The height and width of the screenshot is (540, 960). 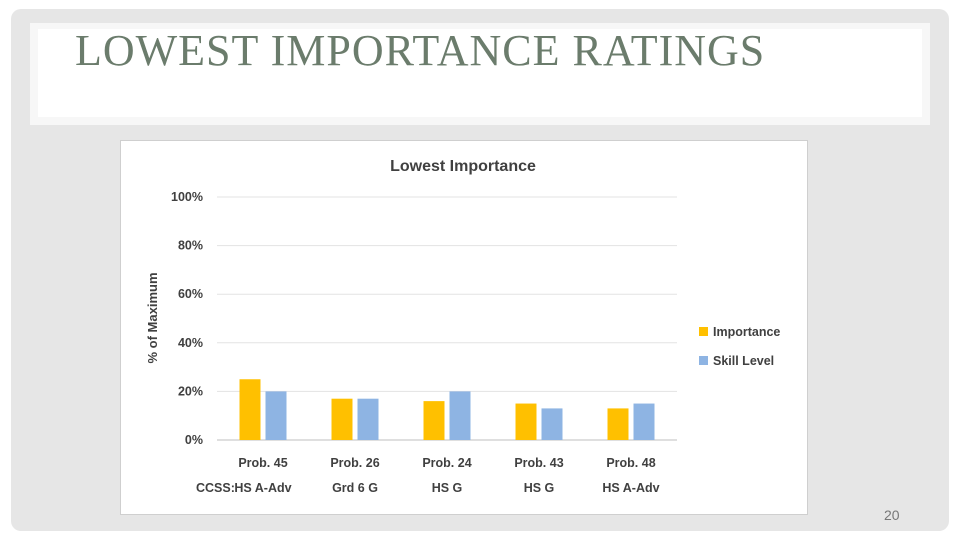 What do you see at coordinates (190, 391) in the screenshot?
I see `y-tick-label: 20%` at bounding box center [190, 391].